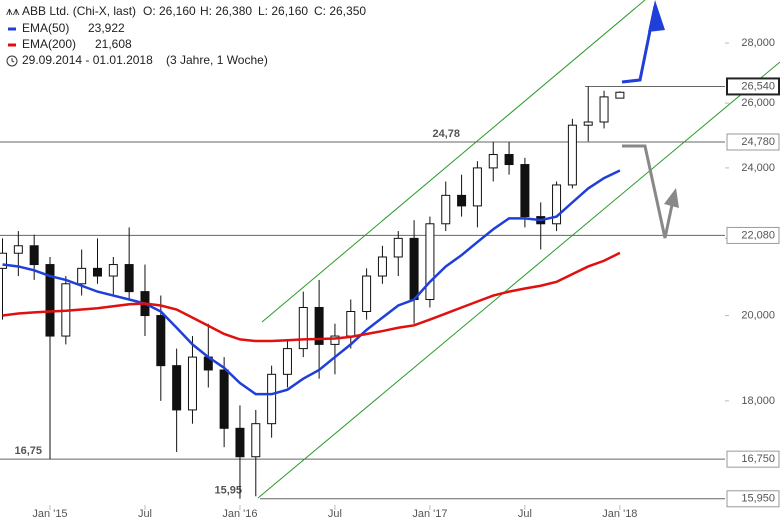  I want to click on level-note: 24,78, so click(446, 134).